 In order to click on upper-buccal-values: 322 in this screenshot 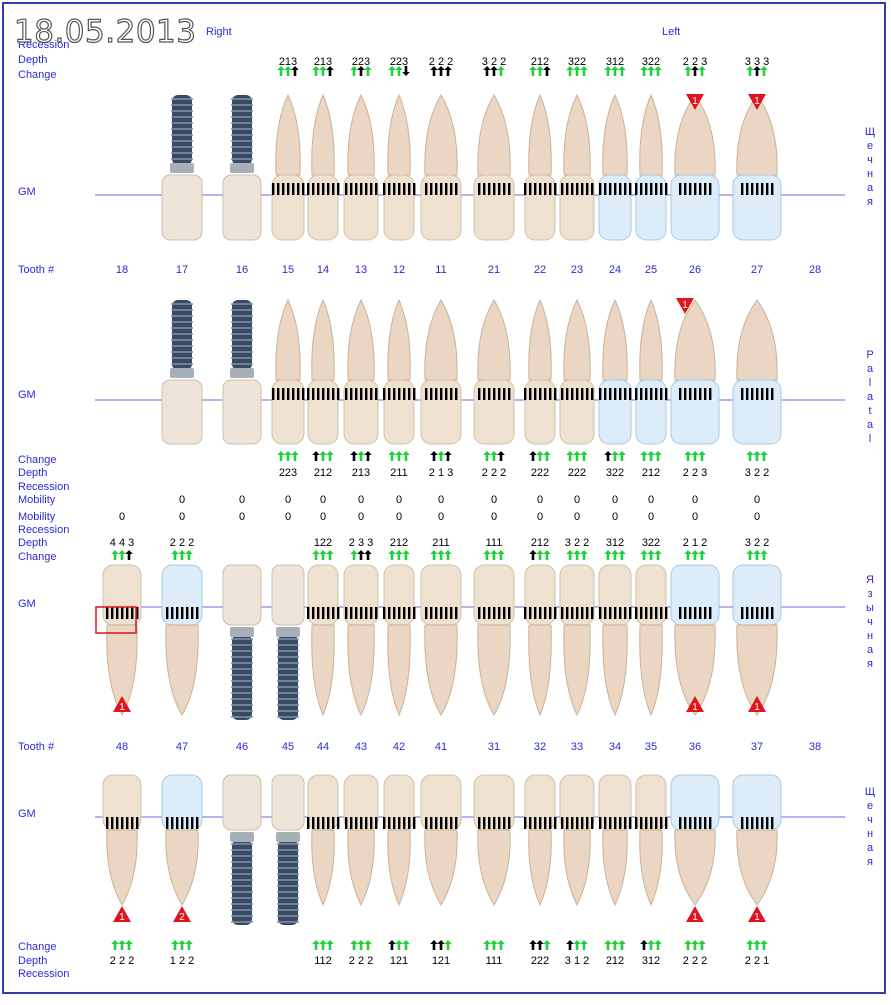, I will do `click(651, 62)`.